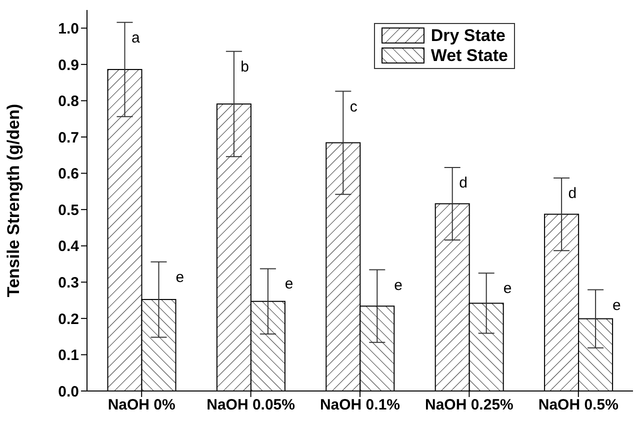 The width and height of the screenshot is (640, 446). Describe the element at coordinates (250, 405) in the screenshot. I see `x-tick-label: NaOH 0.05%` at that location.